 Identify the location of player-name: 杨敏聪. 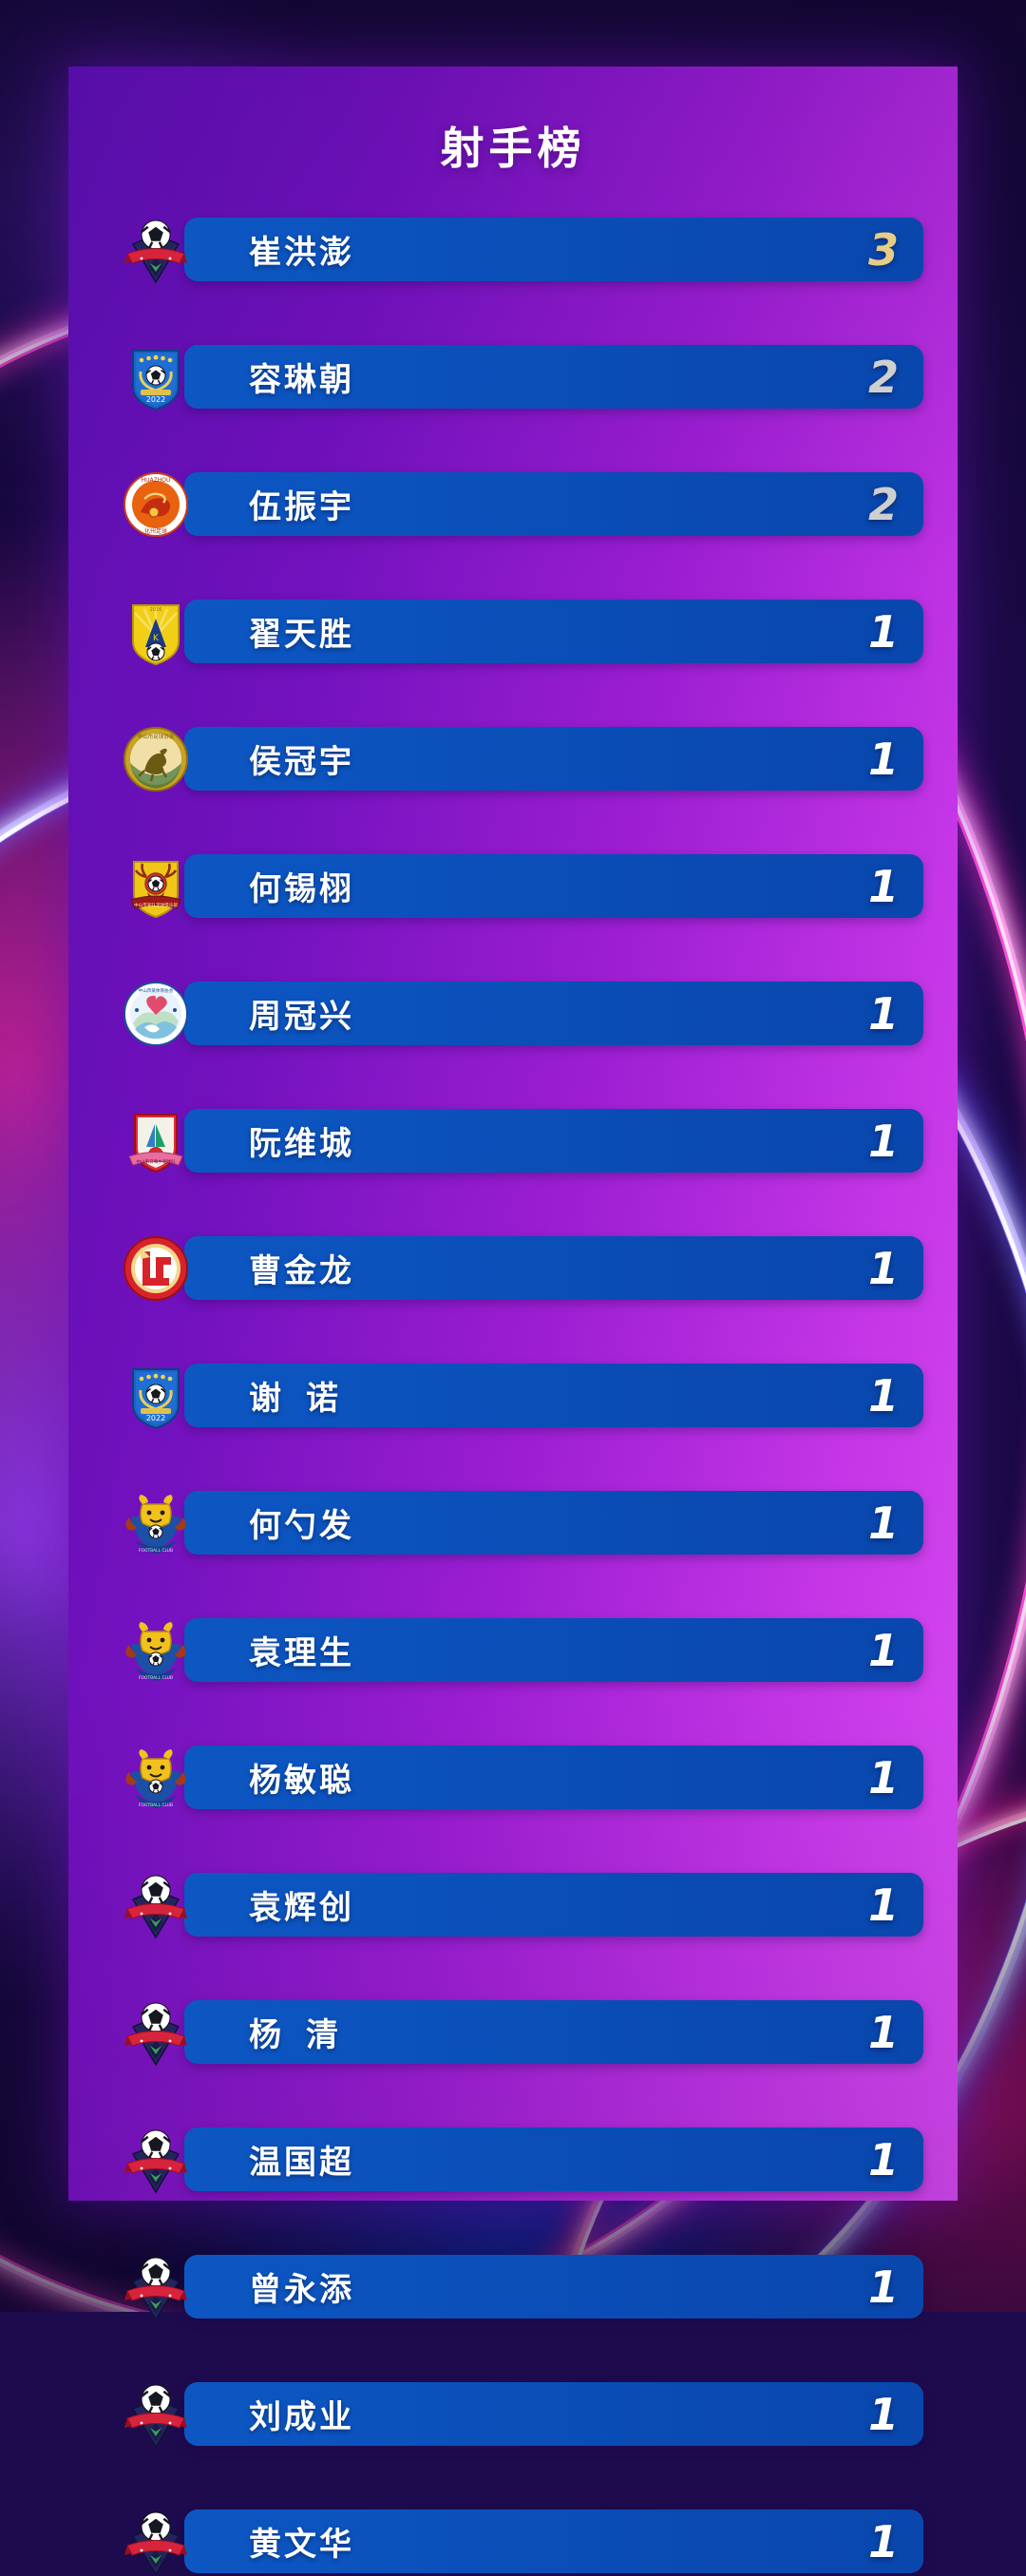
(301, 1781).